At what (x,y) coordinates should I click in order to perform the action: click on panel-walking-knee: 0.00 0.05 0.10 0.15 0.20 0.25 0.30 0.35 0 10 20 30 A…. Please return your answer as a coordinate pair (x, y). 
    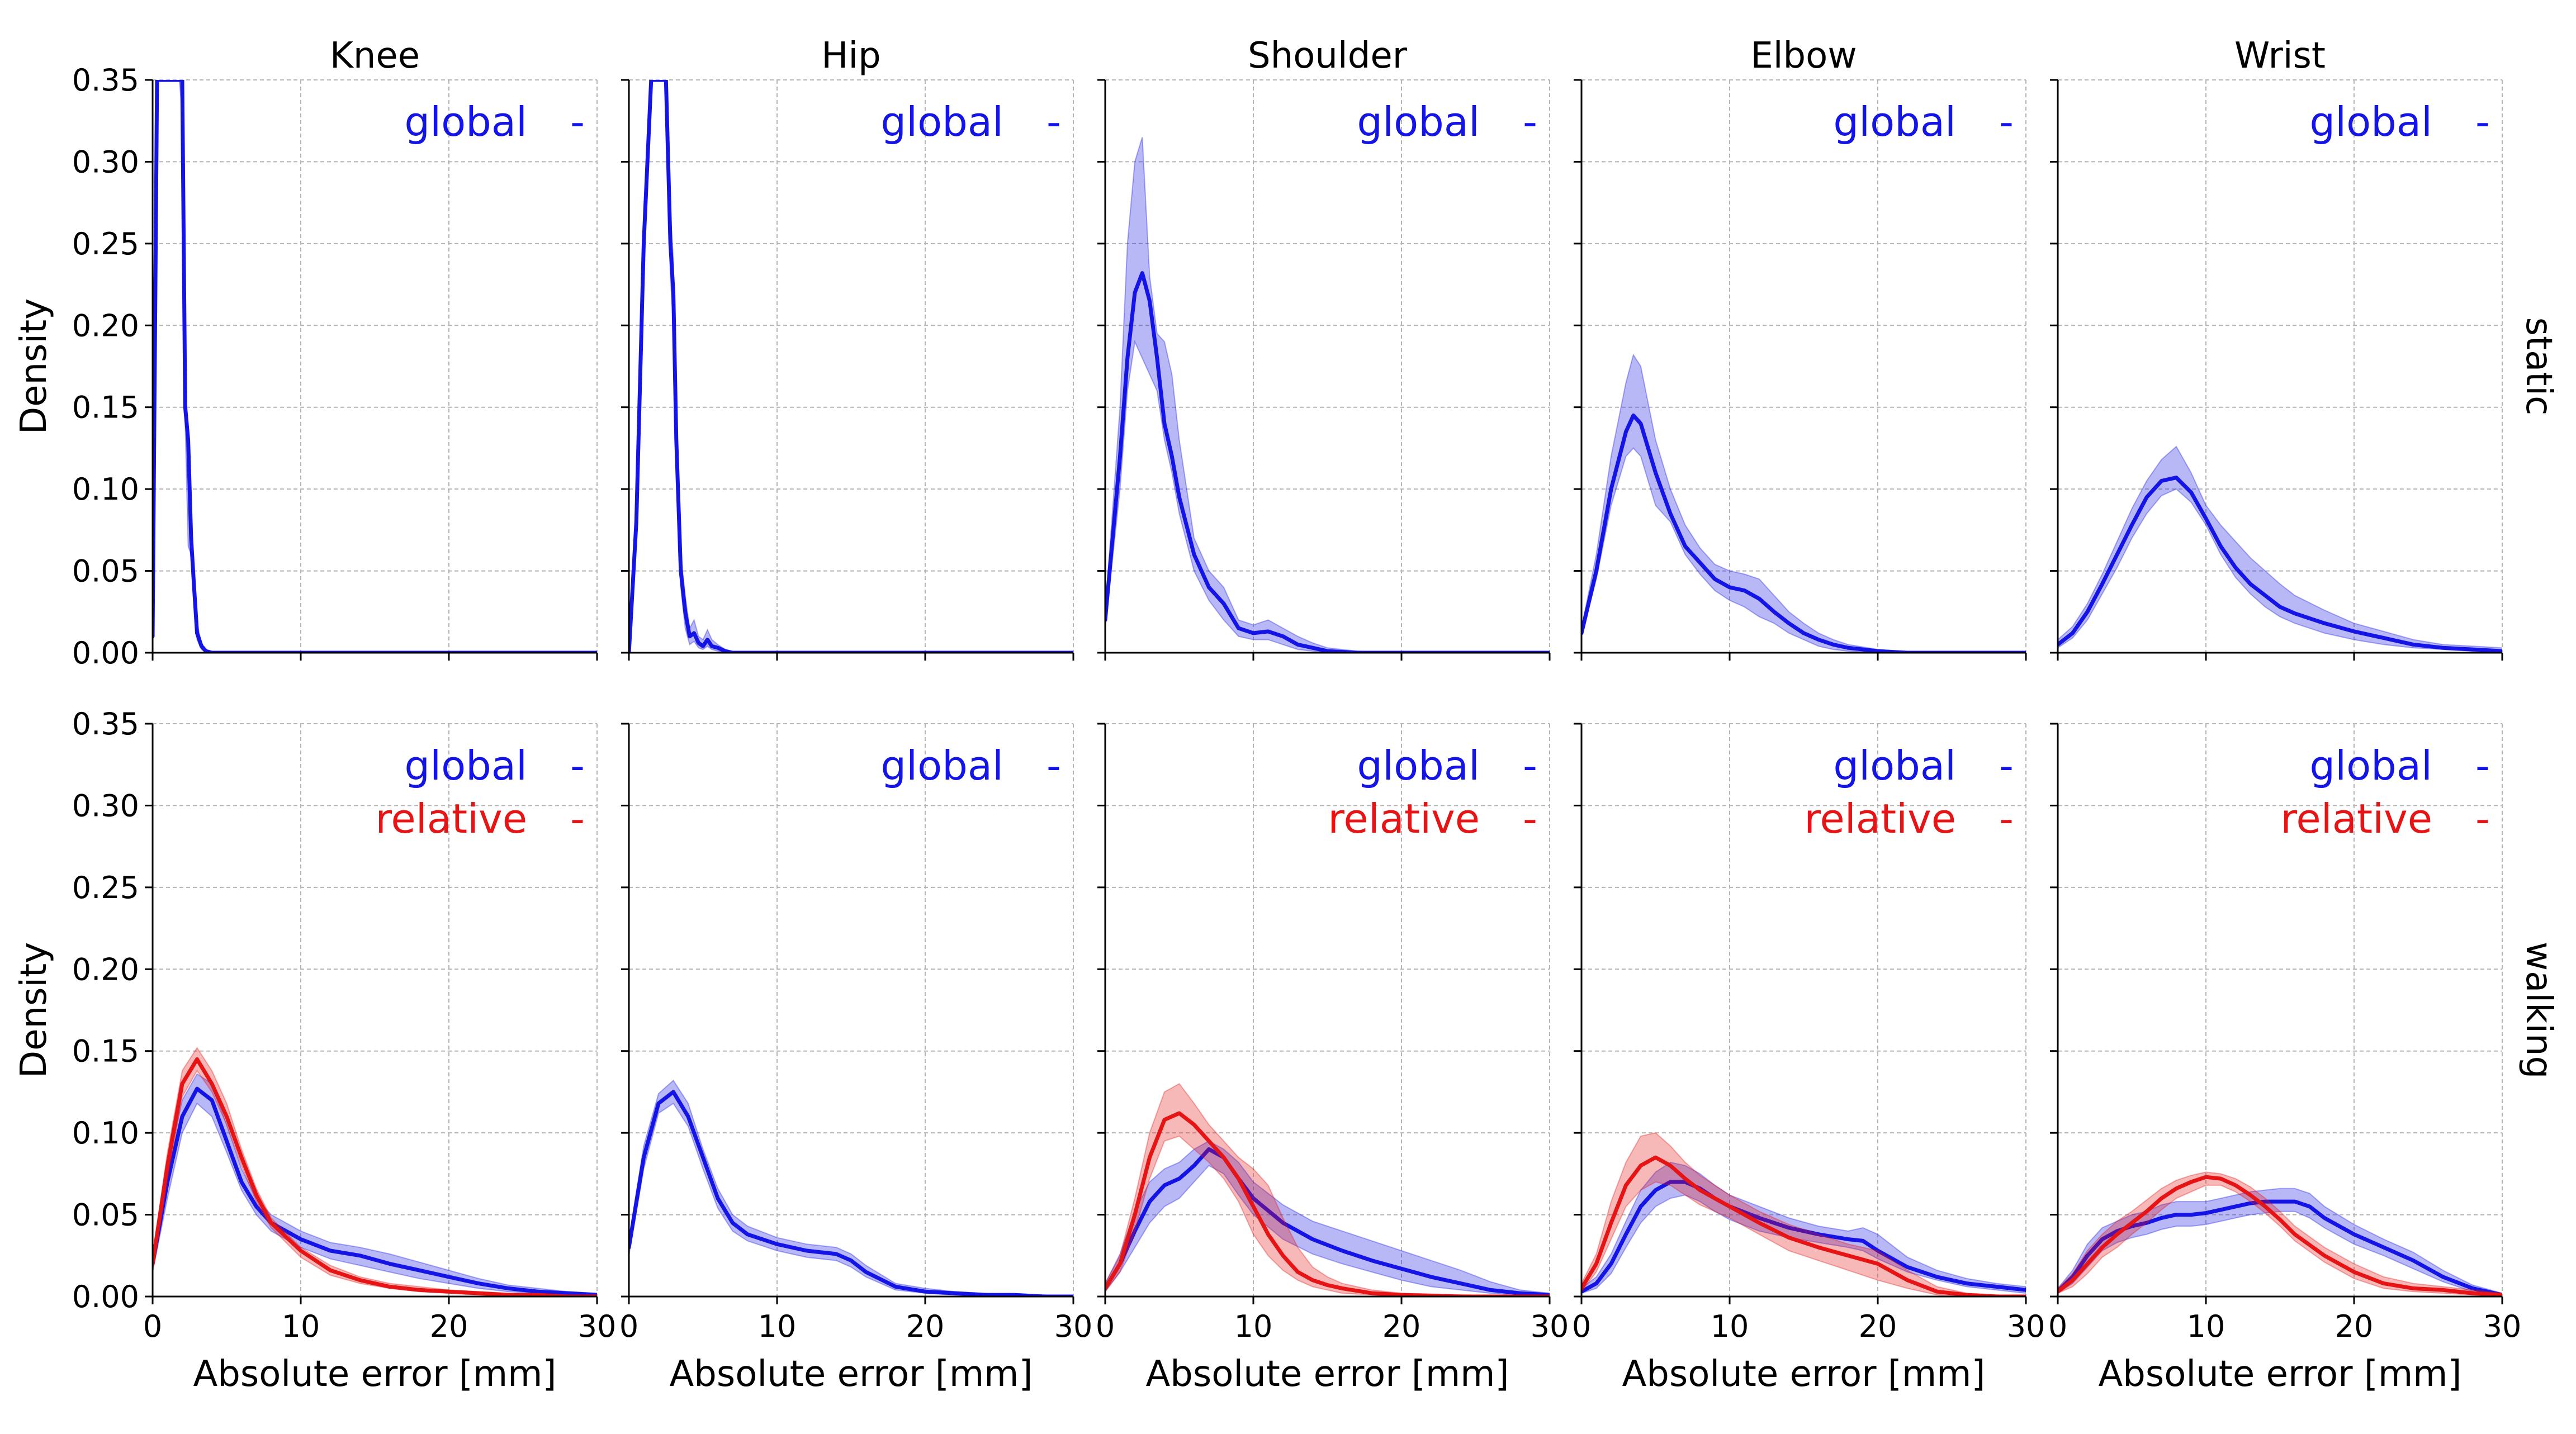
    Looking at the image, I should click on (314, 1050).